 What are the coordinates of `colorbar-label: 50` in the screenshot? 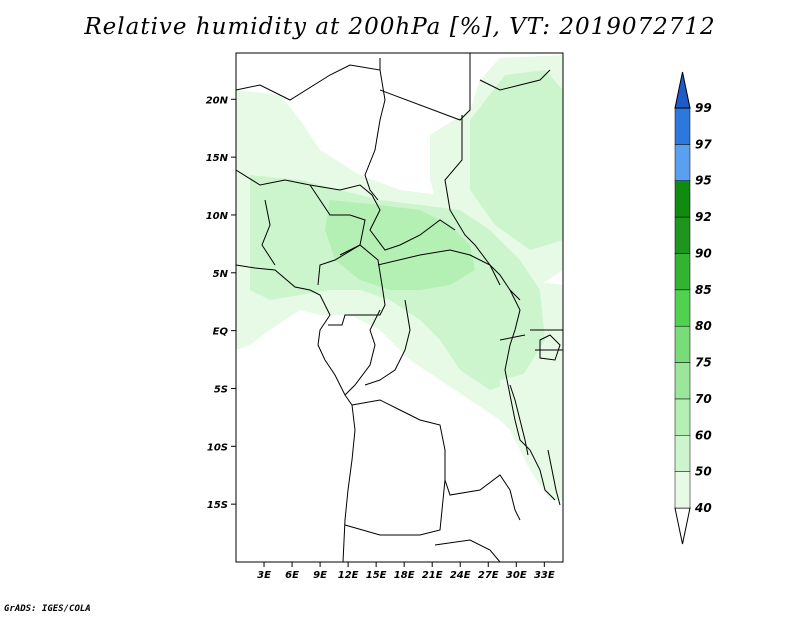 It's located at (703, 472).